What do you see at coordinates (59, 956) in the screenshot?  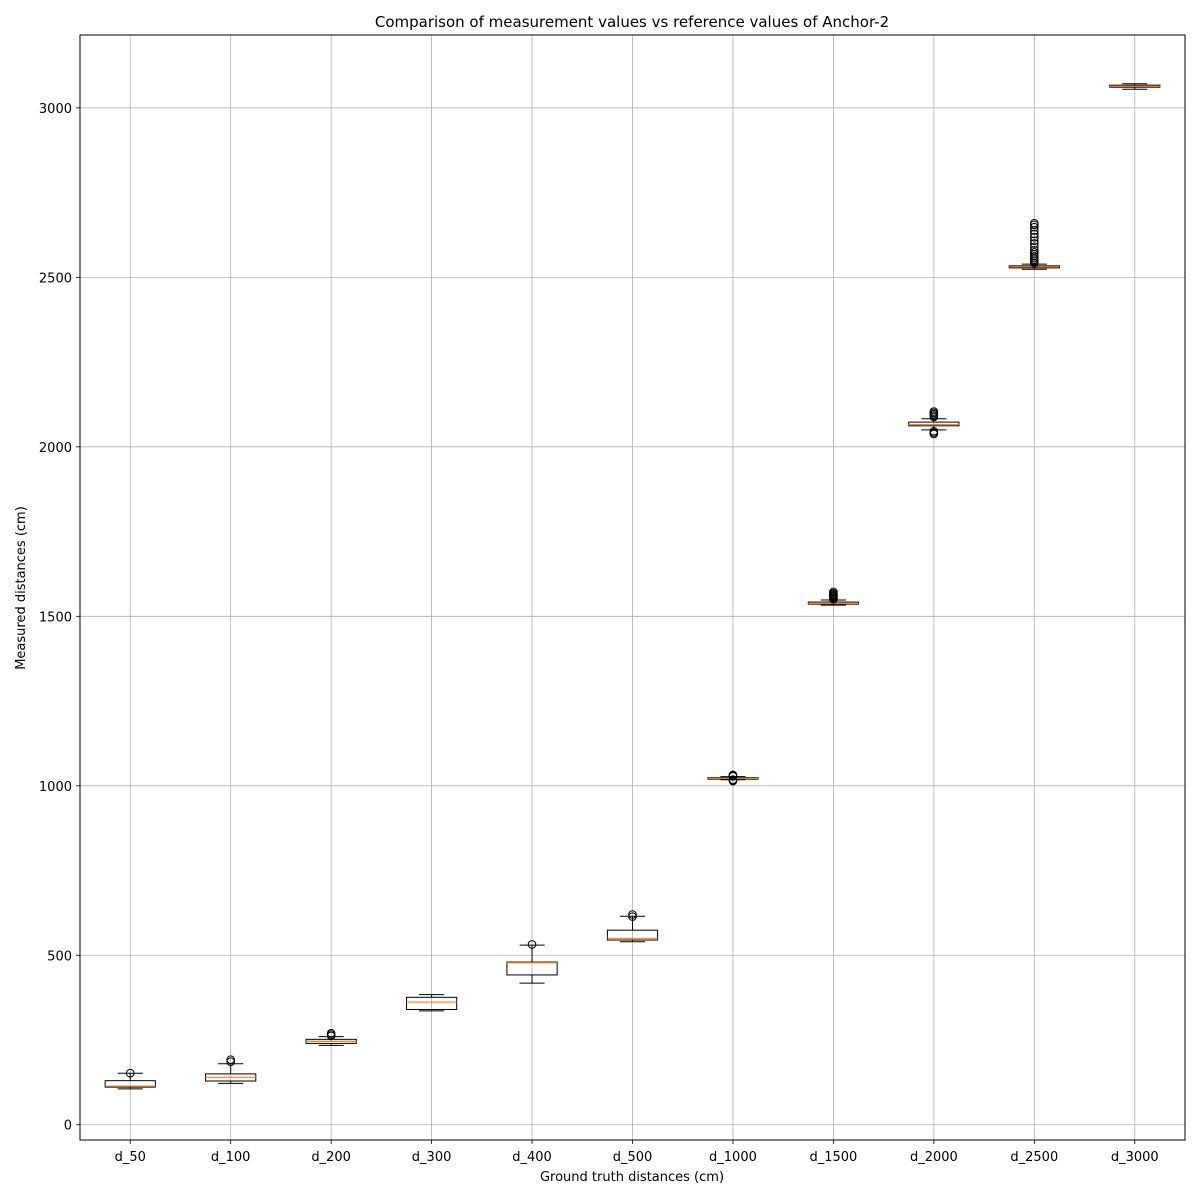 I see `y-tick-label: 500` at bounding box center [59, 956].